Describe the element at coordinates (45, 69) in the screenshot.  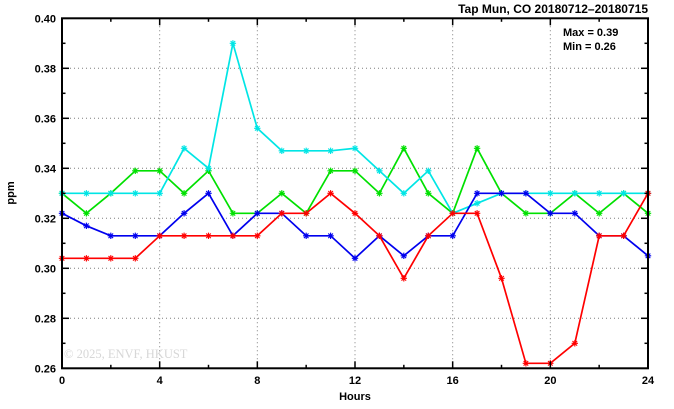
I see `y-tick-label: 0.38` at that location.